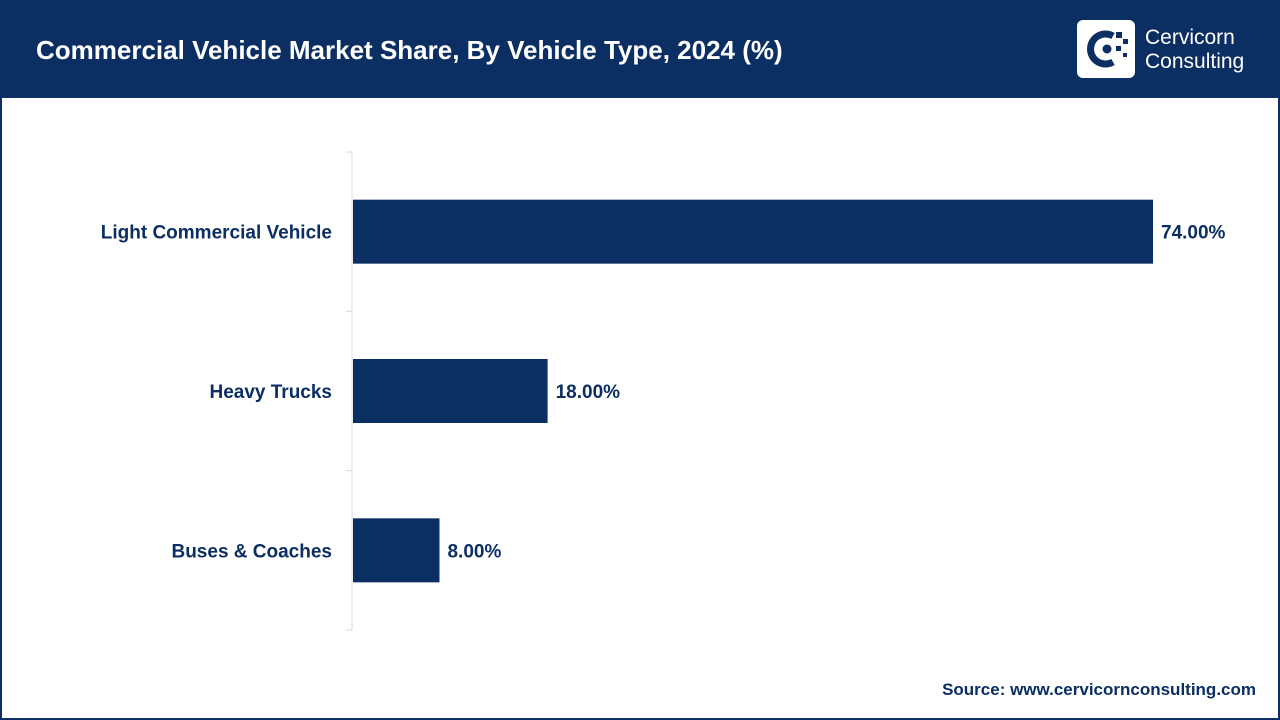 This screenshot has height=720, width=1280. Describe the element at coordinates (1195, 61) in the screenshot. I see `logo-line2: Consulting` at that location.